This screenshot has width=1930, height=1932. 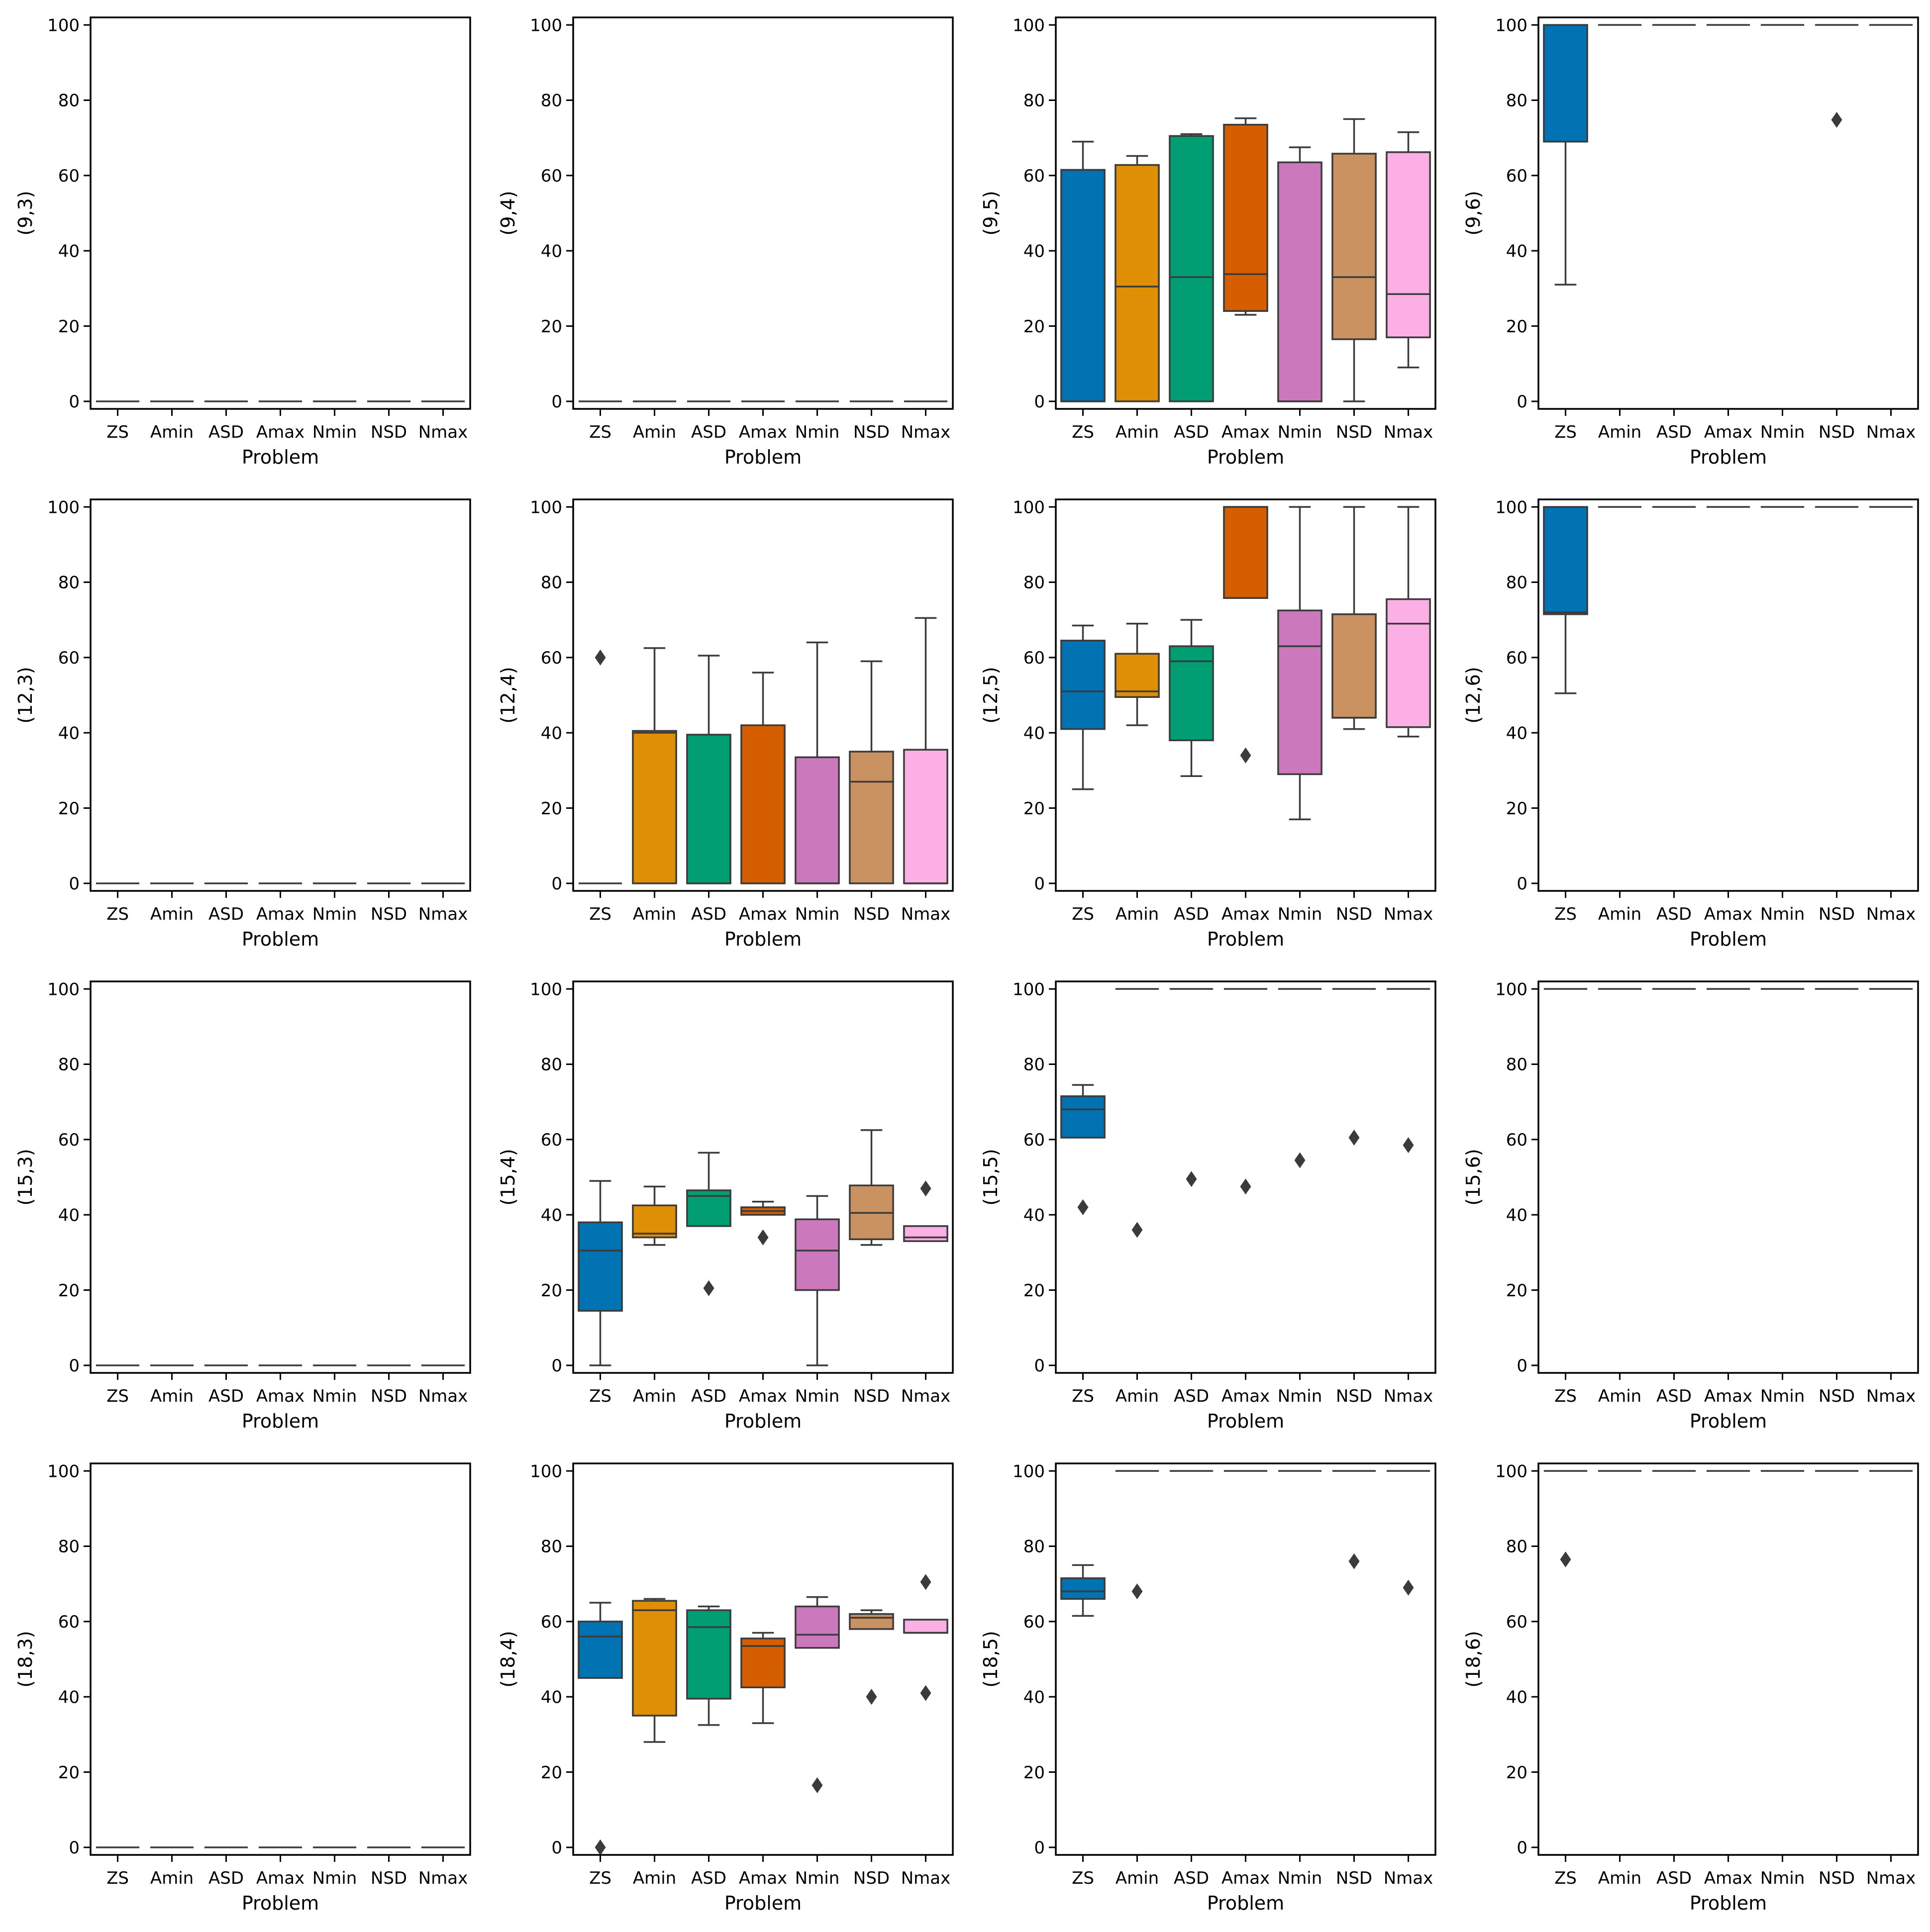 What do you see at coordinates (63, 507) in the screenshot?
I see `y-tick-label: 100` at bounding box center [63, 507].